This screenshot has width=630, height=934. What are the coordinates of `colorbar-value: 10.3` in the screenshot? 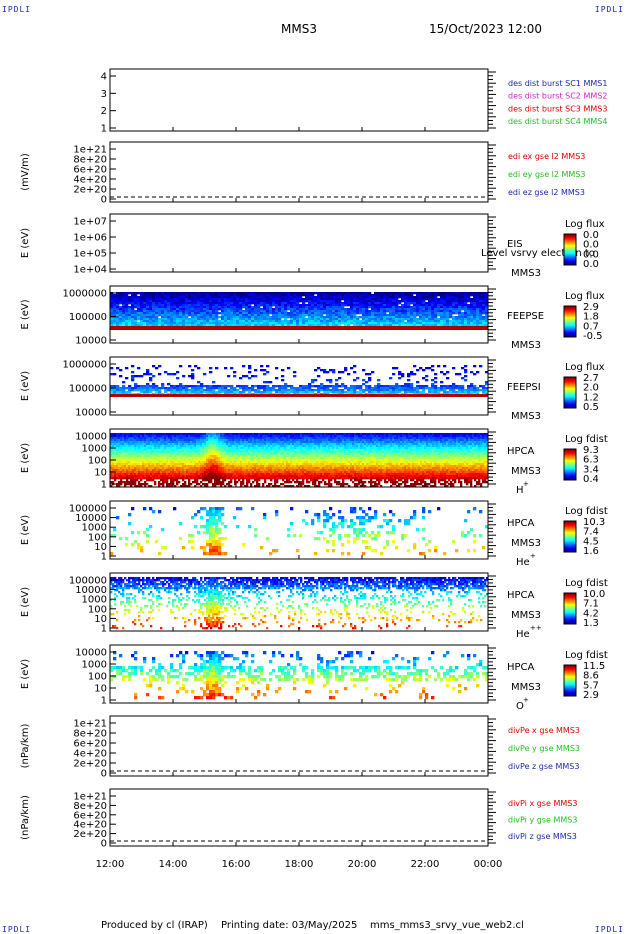 It's located at (594, 522).